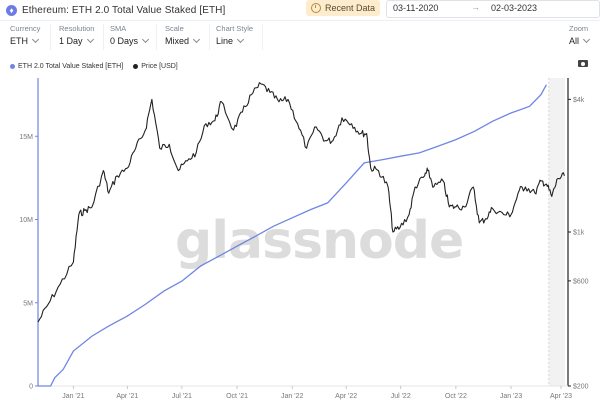 This screenshot has height=400, width=600. I want to click on x-tick-label: Apr '22, so click(346, 396).